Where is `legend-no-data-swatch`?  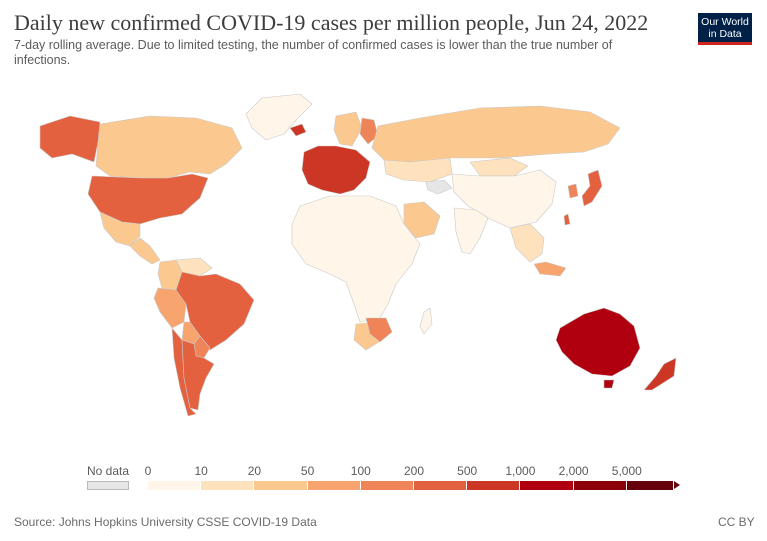 legend-no-data-swatch is located at coordinates (108, 485).